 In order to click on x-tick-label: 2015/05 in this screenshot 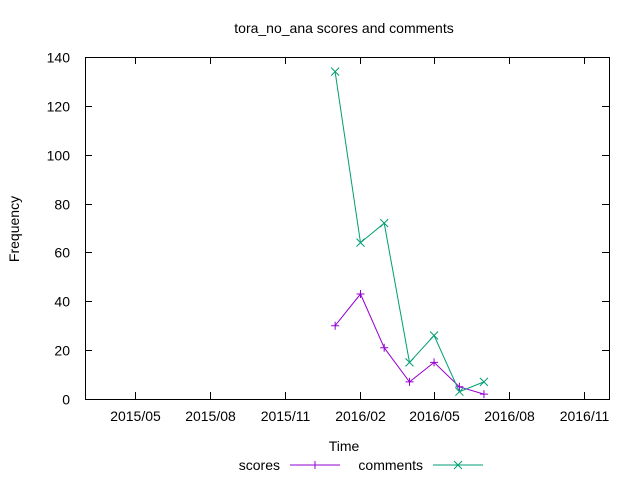, I will do `click(135, 416)`.